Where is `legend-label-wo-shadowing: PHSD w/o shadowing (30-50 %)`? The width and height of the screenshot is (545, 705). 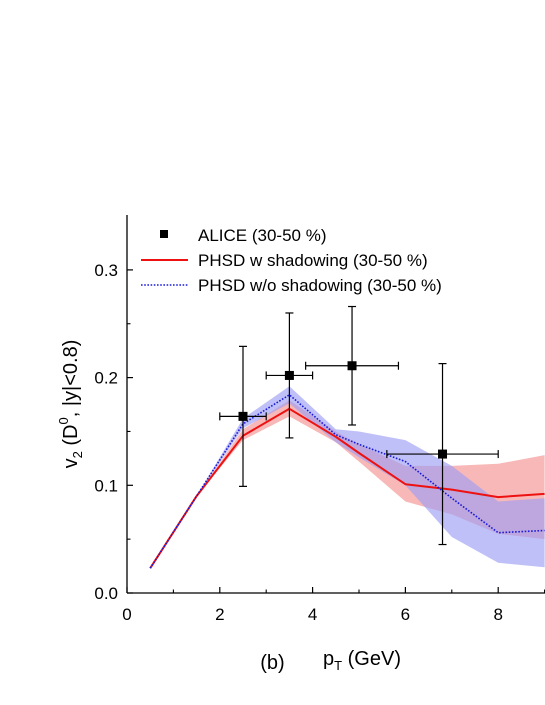
legend-label-wo-shadowing: PHSD w/o shadowing (30-50 %) is located at coordinates (320, 285).